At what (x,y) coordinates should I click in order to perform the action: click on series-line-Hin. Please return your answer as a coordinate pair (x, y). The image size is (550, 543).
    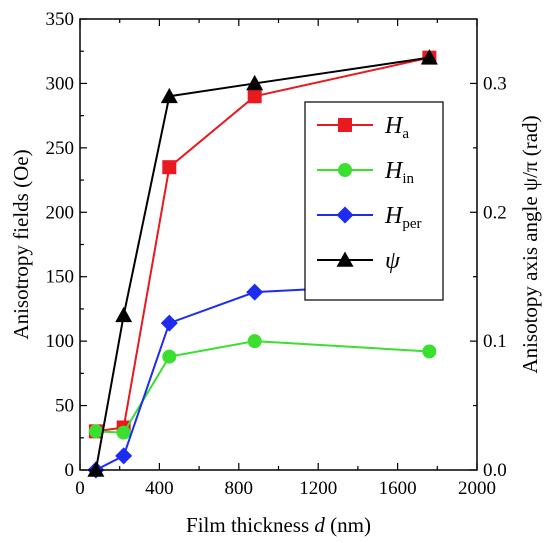
    Looking at the image, I should click on (262, 387).